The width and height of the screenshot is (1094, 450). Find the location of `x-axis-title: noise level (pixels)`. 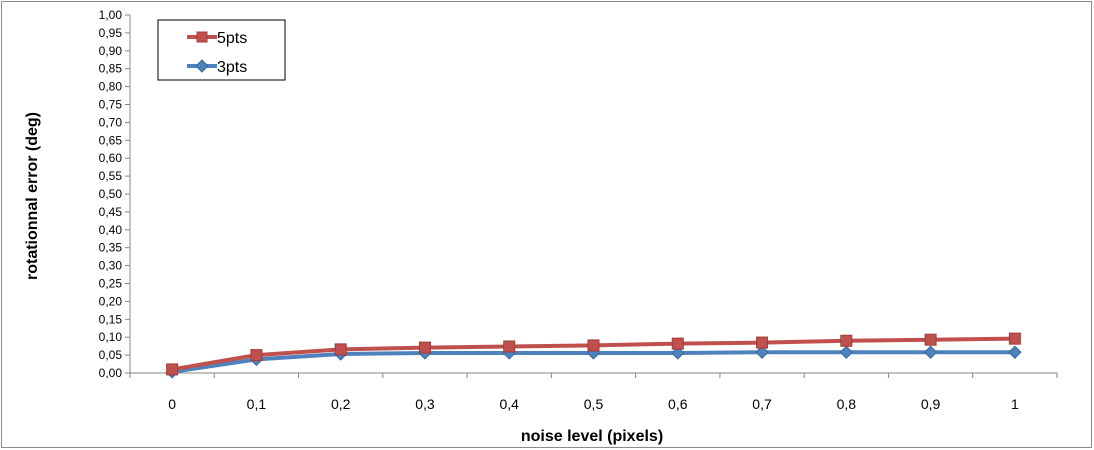

x-axis-title: noise level (pixels) is located at coordinates (592, 436).